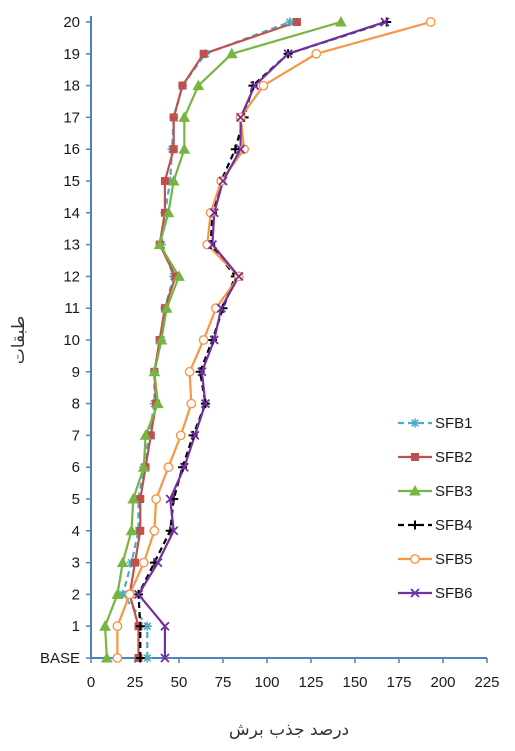 This screenshot has height=751, width=515. Describe the element at coordinates (71, 245) in the screenshot. I see `y-tick-label: 13` at that location.